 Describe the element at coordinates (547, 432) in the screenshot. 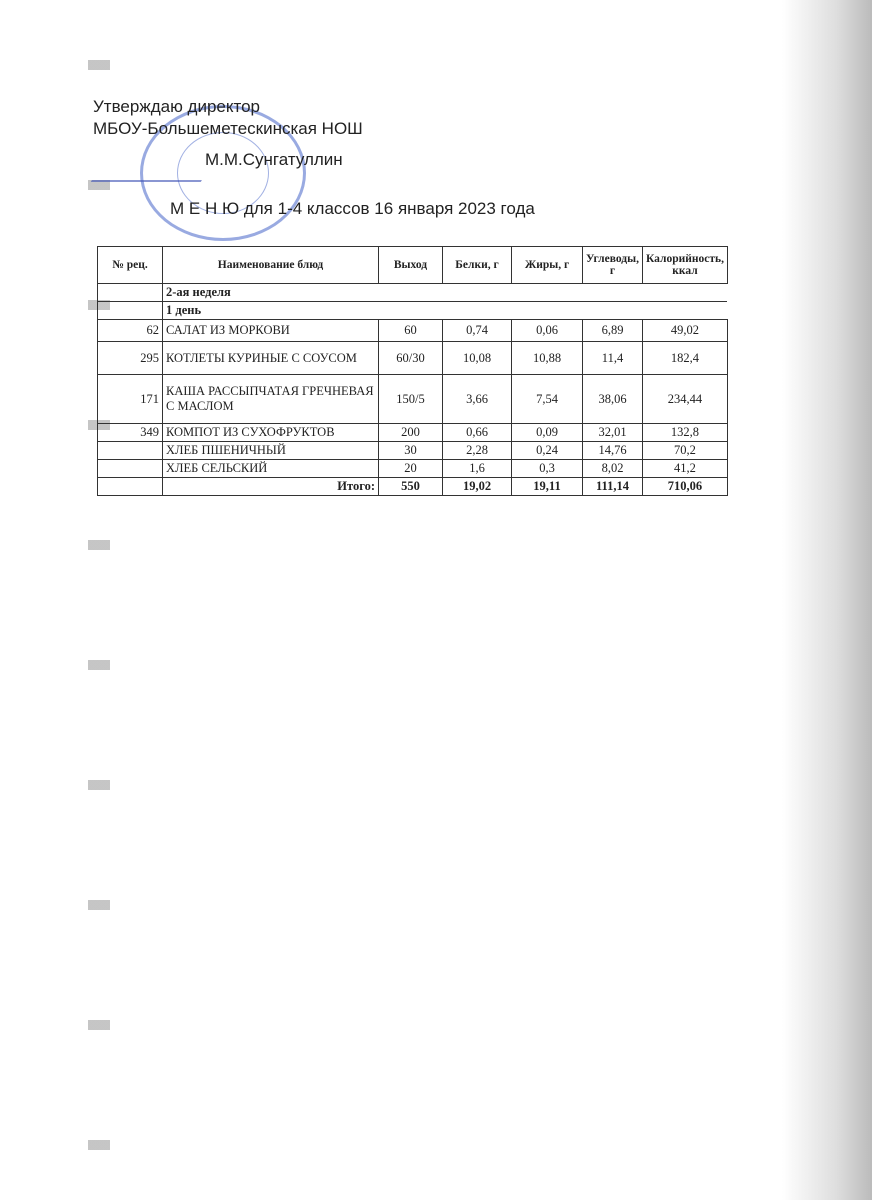

I see `fat: 0,09` at that location.